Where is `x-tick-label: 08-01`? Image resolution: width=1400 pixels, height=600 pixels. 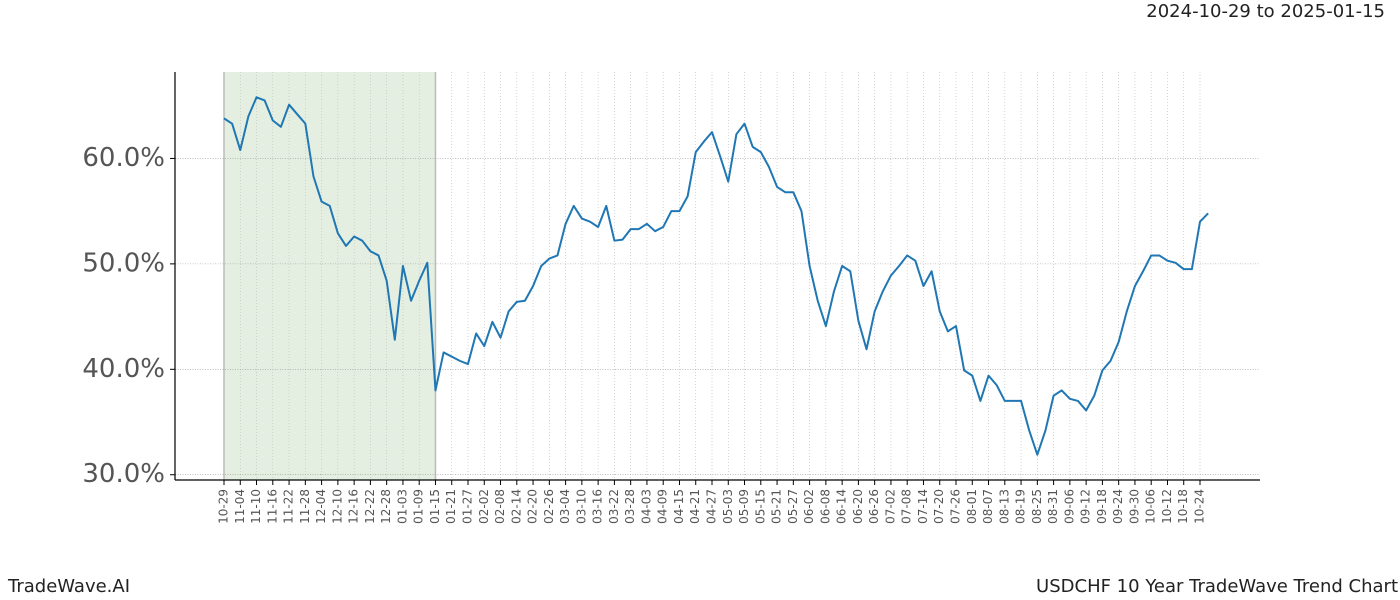 x-tick-label: 08-01 is located at coordinates (972, 506).